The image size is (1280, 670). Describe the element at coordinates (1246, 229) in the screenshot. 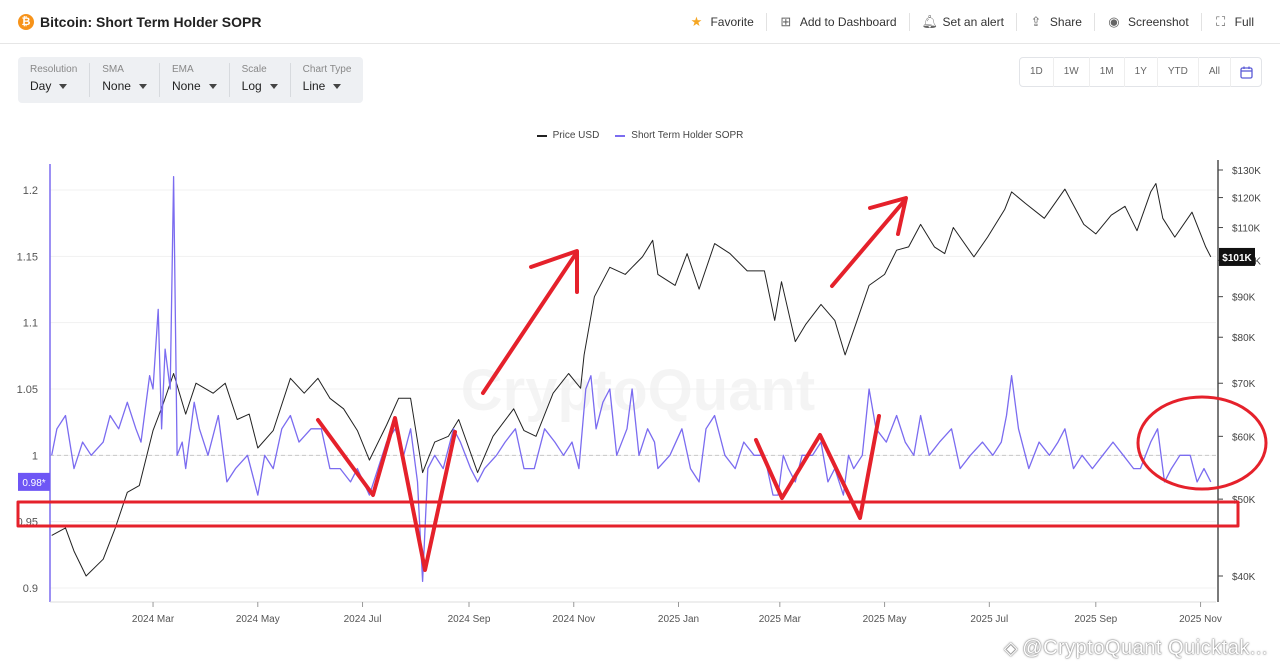

I see `right-tick-label: $110K` at that location.